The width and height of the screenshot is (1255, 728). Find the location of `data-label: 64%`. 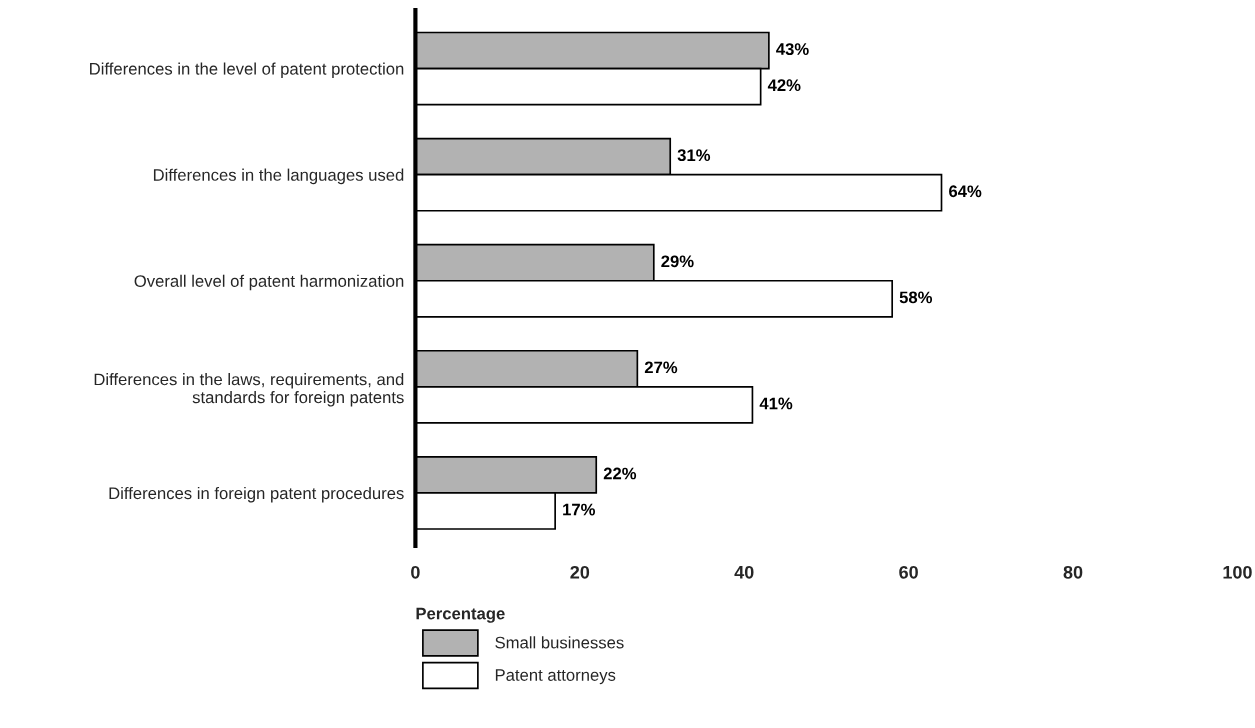

data-label: 64% is located at coordinates (965, 191).